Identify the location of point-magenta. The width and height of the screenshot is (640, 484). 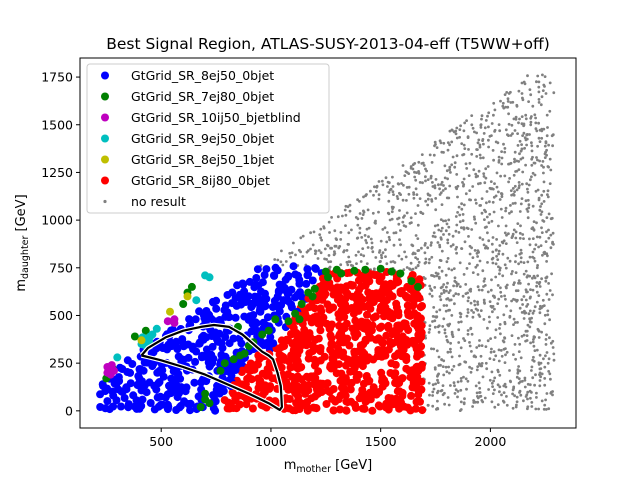
(107, 372).